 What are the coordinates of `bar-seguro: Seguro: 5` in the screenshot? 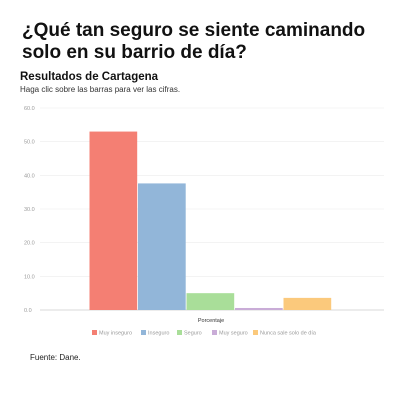 It's located at (210, 301).